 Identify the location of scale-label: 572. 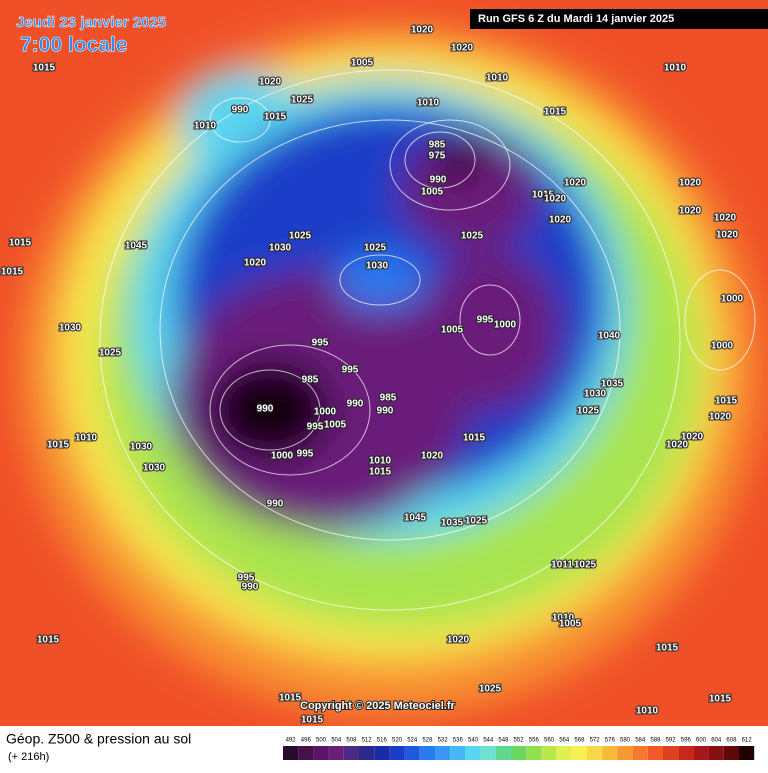
(595, 741).